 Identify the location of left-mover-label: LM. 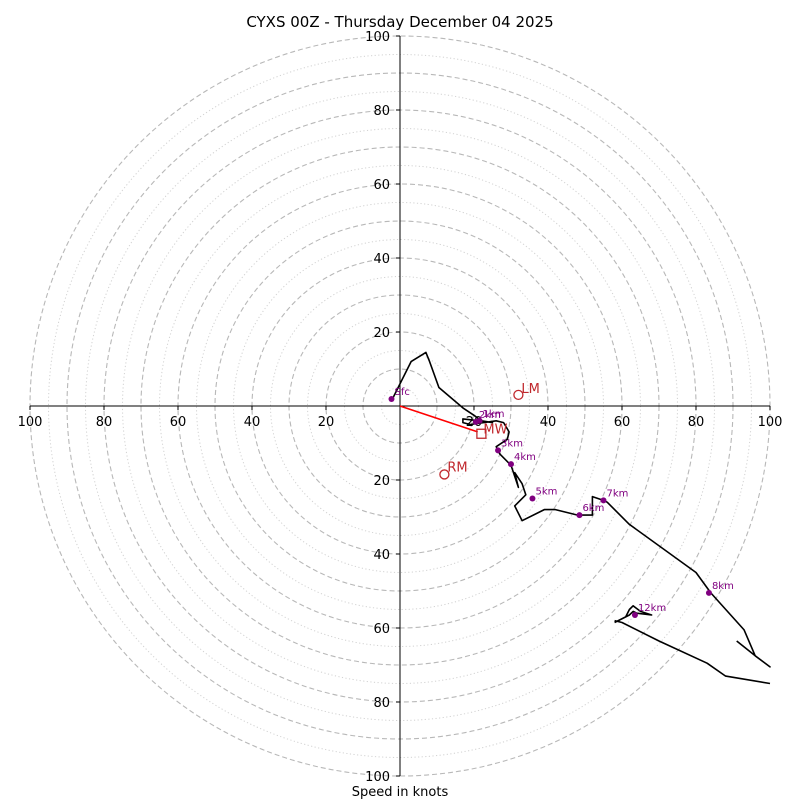
(530, 389).